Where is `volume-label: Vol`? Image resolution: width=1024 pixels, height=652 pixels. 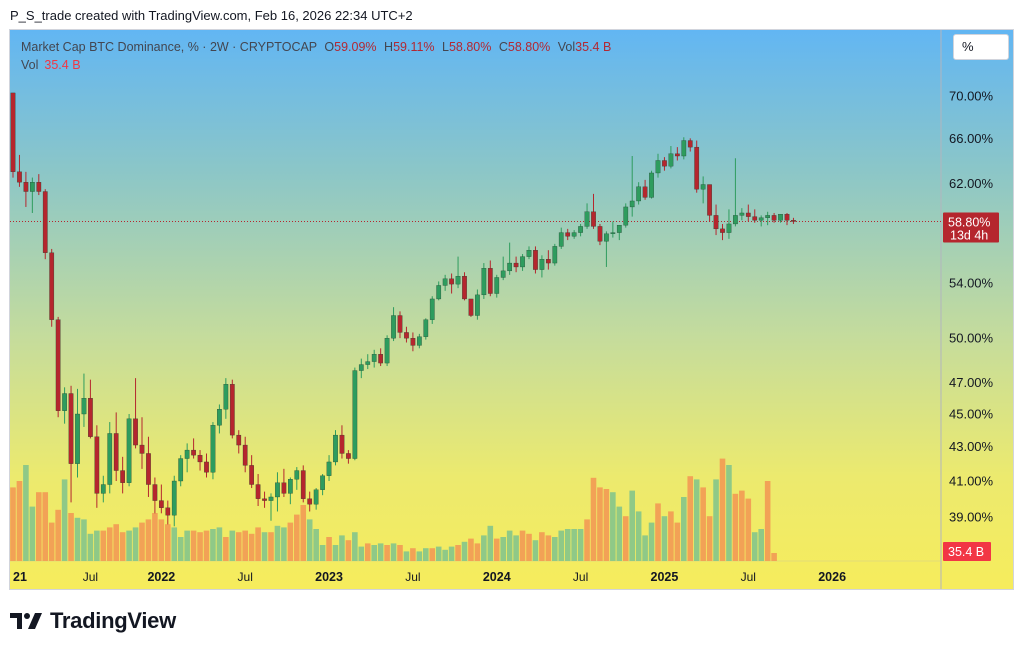
volume-label: Vol is located at coordinates (566, 47).